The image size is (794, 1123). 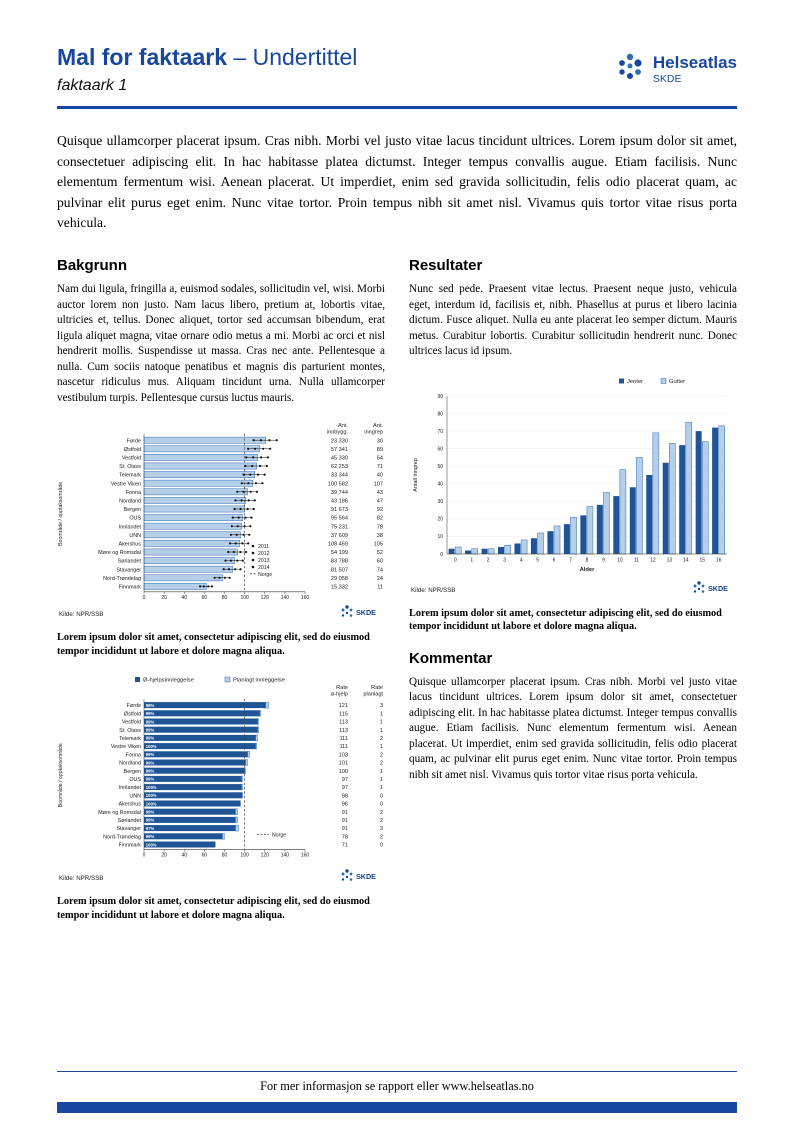 I want to click on svg-text: 89, so click(x=380, y=450).